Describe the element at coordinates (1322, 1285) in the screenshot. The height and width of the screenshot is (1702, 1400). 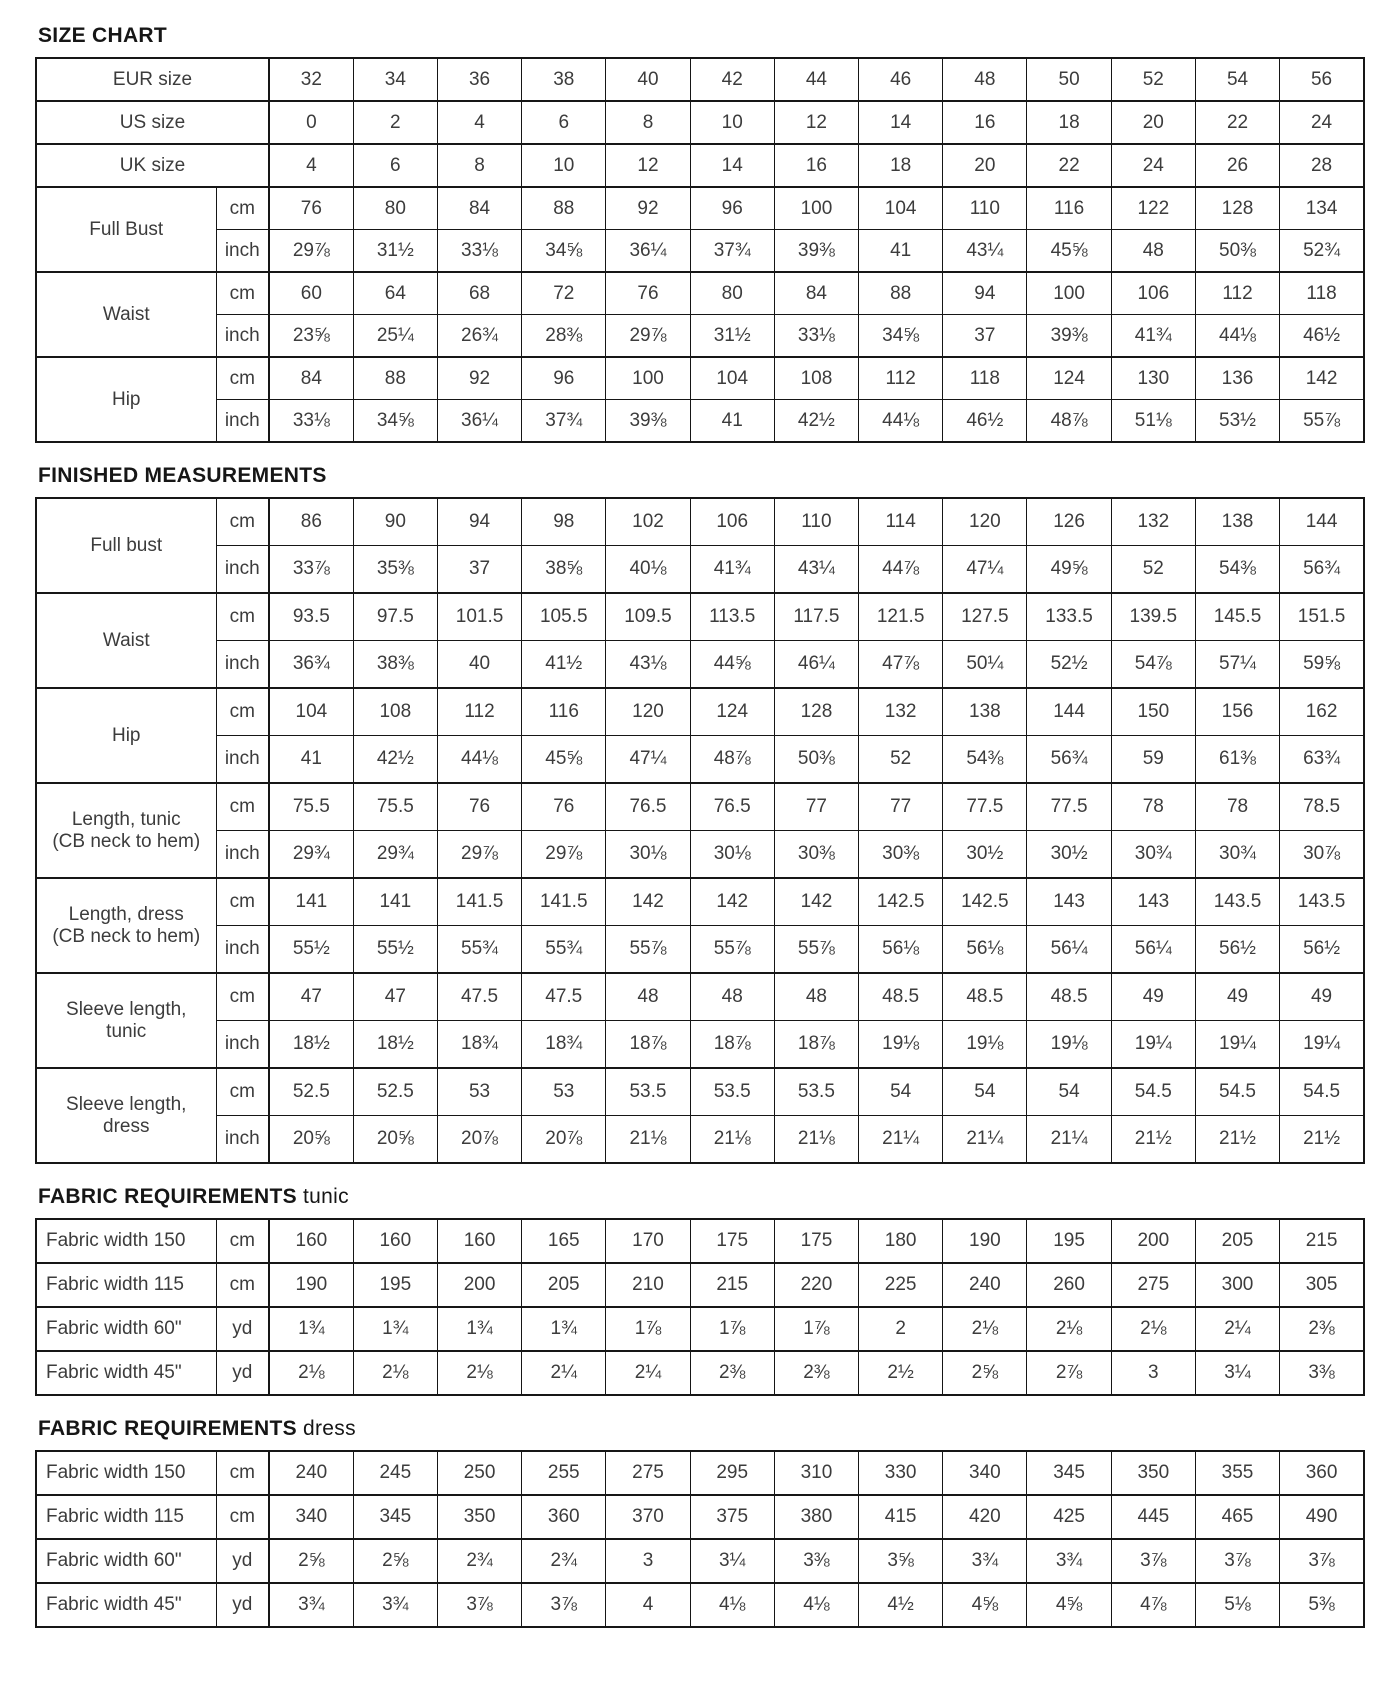
I see `value-cell: 305` at that location.